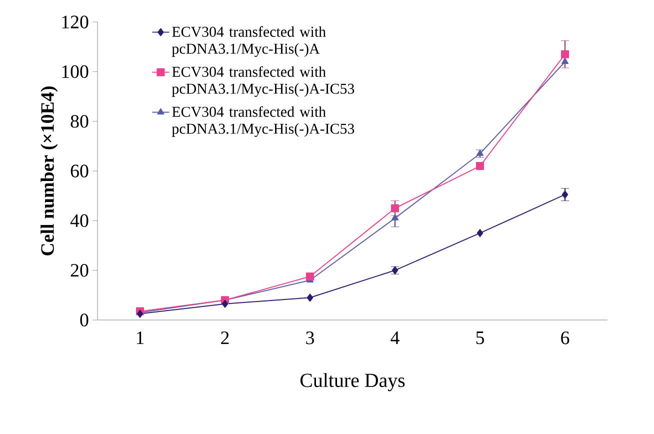 Image resolution: width=654 pixels, height=434 pixels. I want to click on x-axis-title: Culture Days, so click(352, 382).